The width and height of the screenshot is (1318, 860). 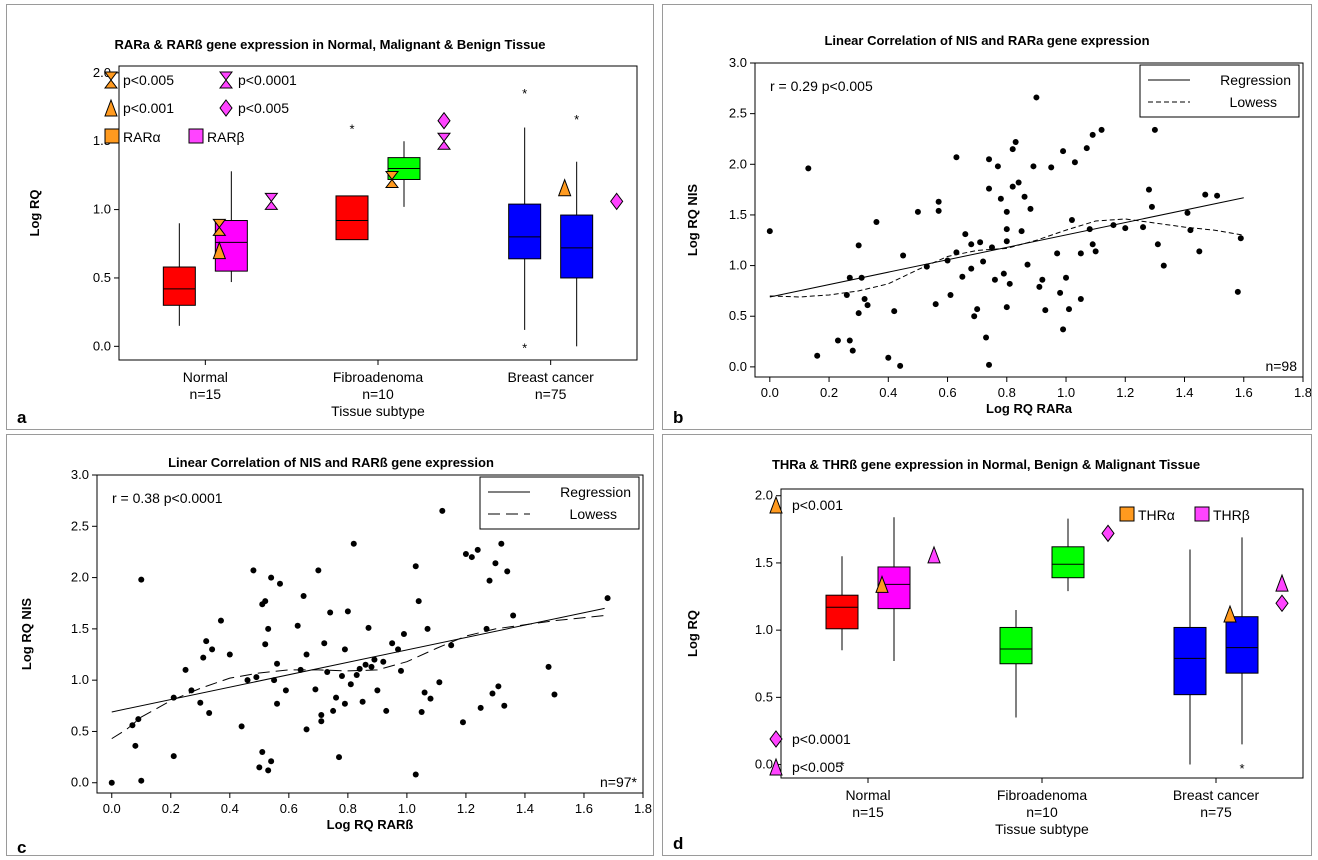 I want to click on hourglass-magenta-icon, so click(x=444, y=141).